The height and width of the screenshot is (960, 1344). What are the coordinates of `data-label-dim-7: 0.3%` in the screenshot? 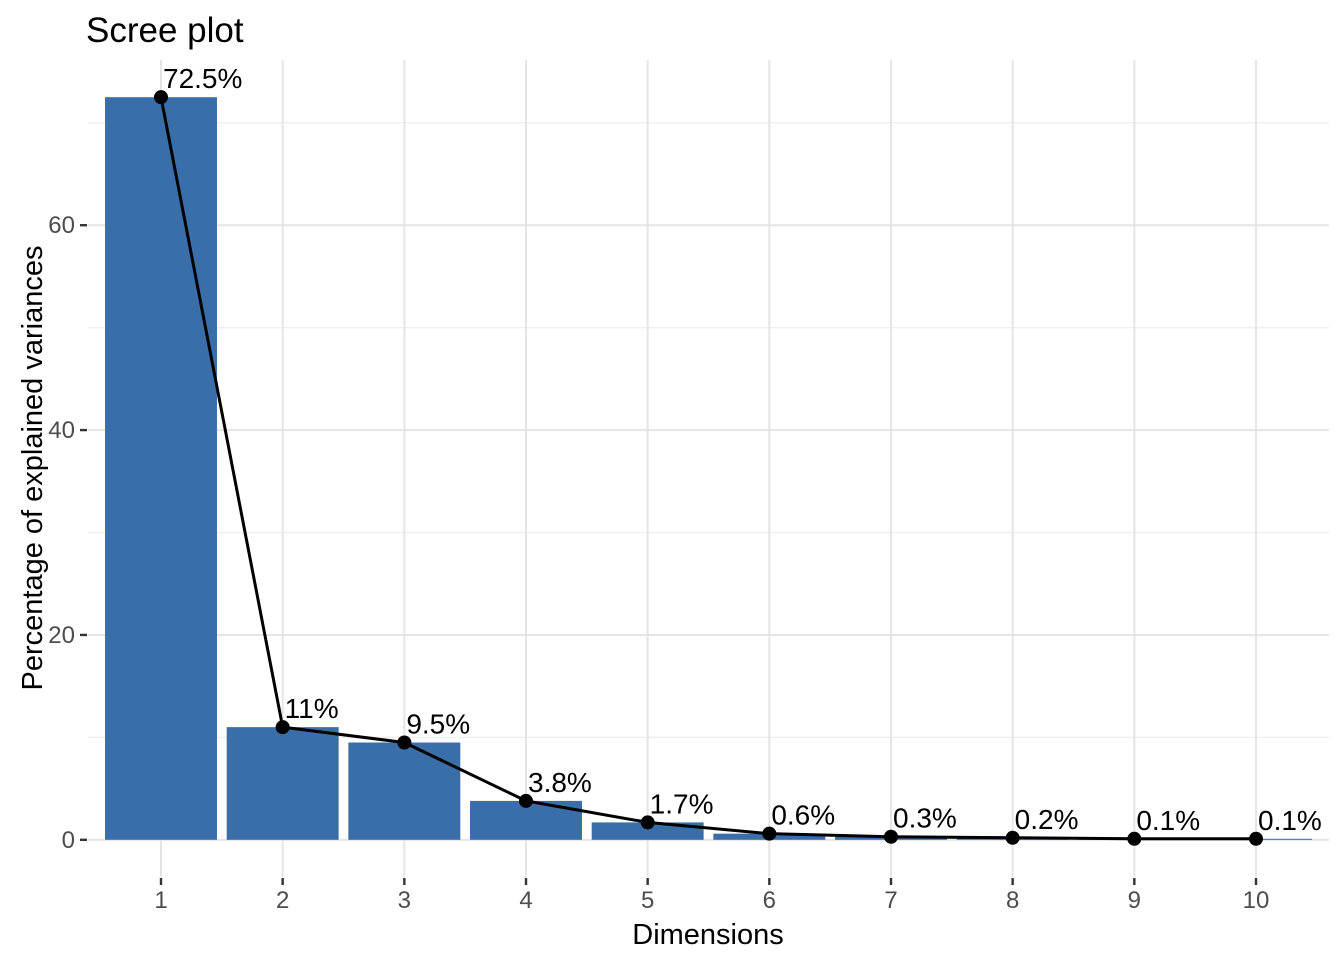 It's located at (925, 818).